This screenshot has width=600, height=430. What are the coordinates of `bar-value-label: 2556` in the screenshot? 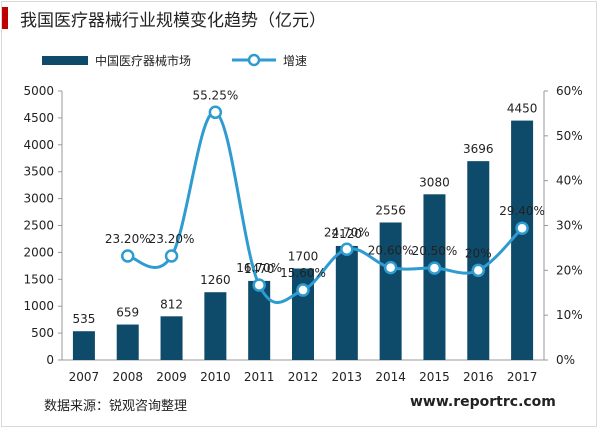 It's located at (390, 210).